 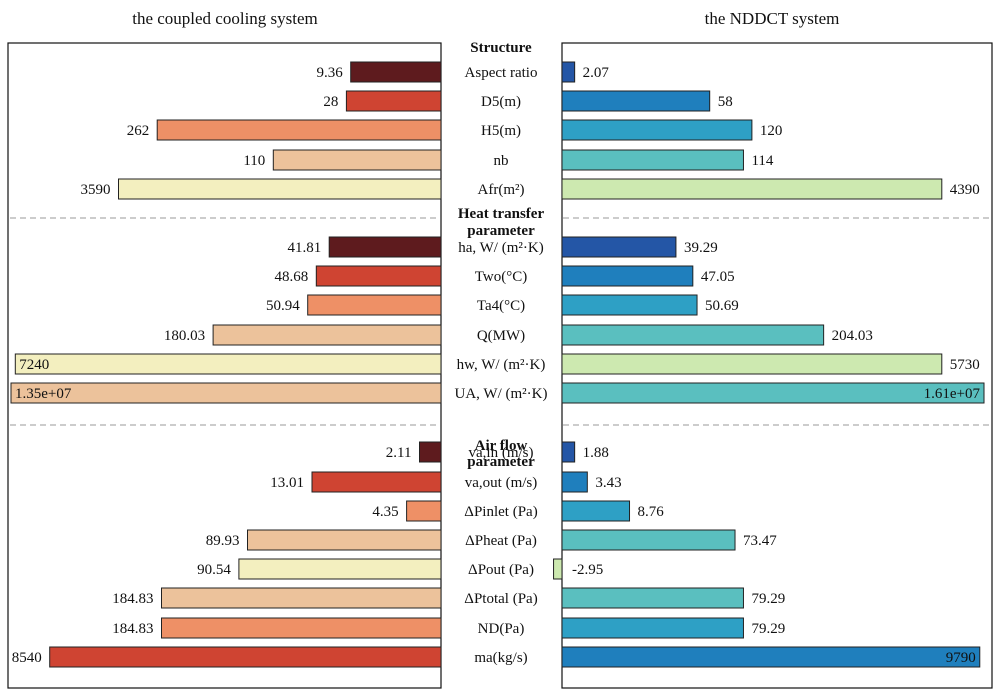 What do you see at coordinates (500, 512) in the screenshot?
I see `category-label: ΔPinlet (Pa)` at bounding box center [500, 512].